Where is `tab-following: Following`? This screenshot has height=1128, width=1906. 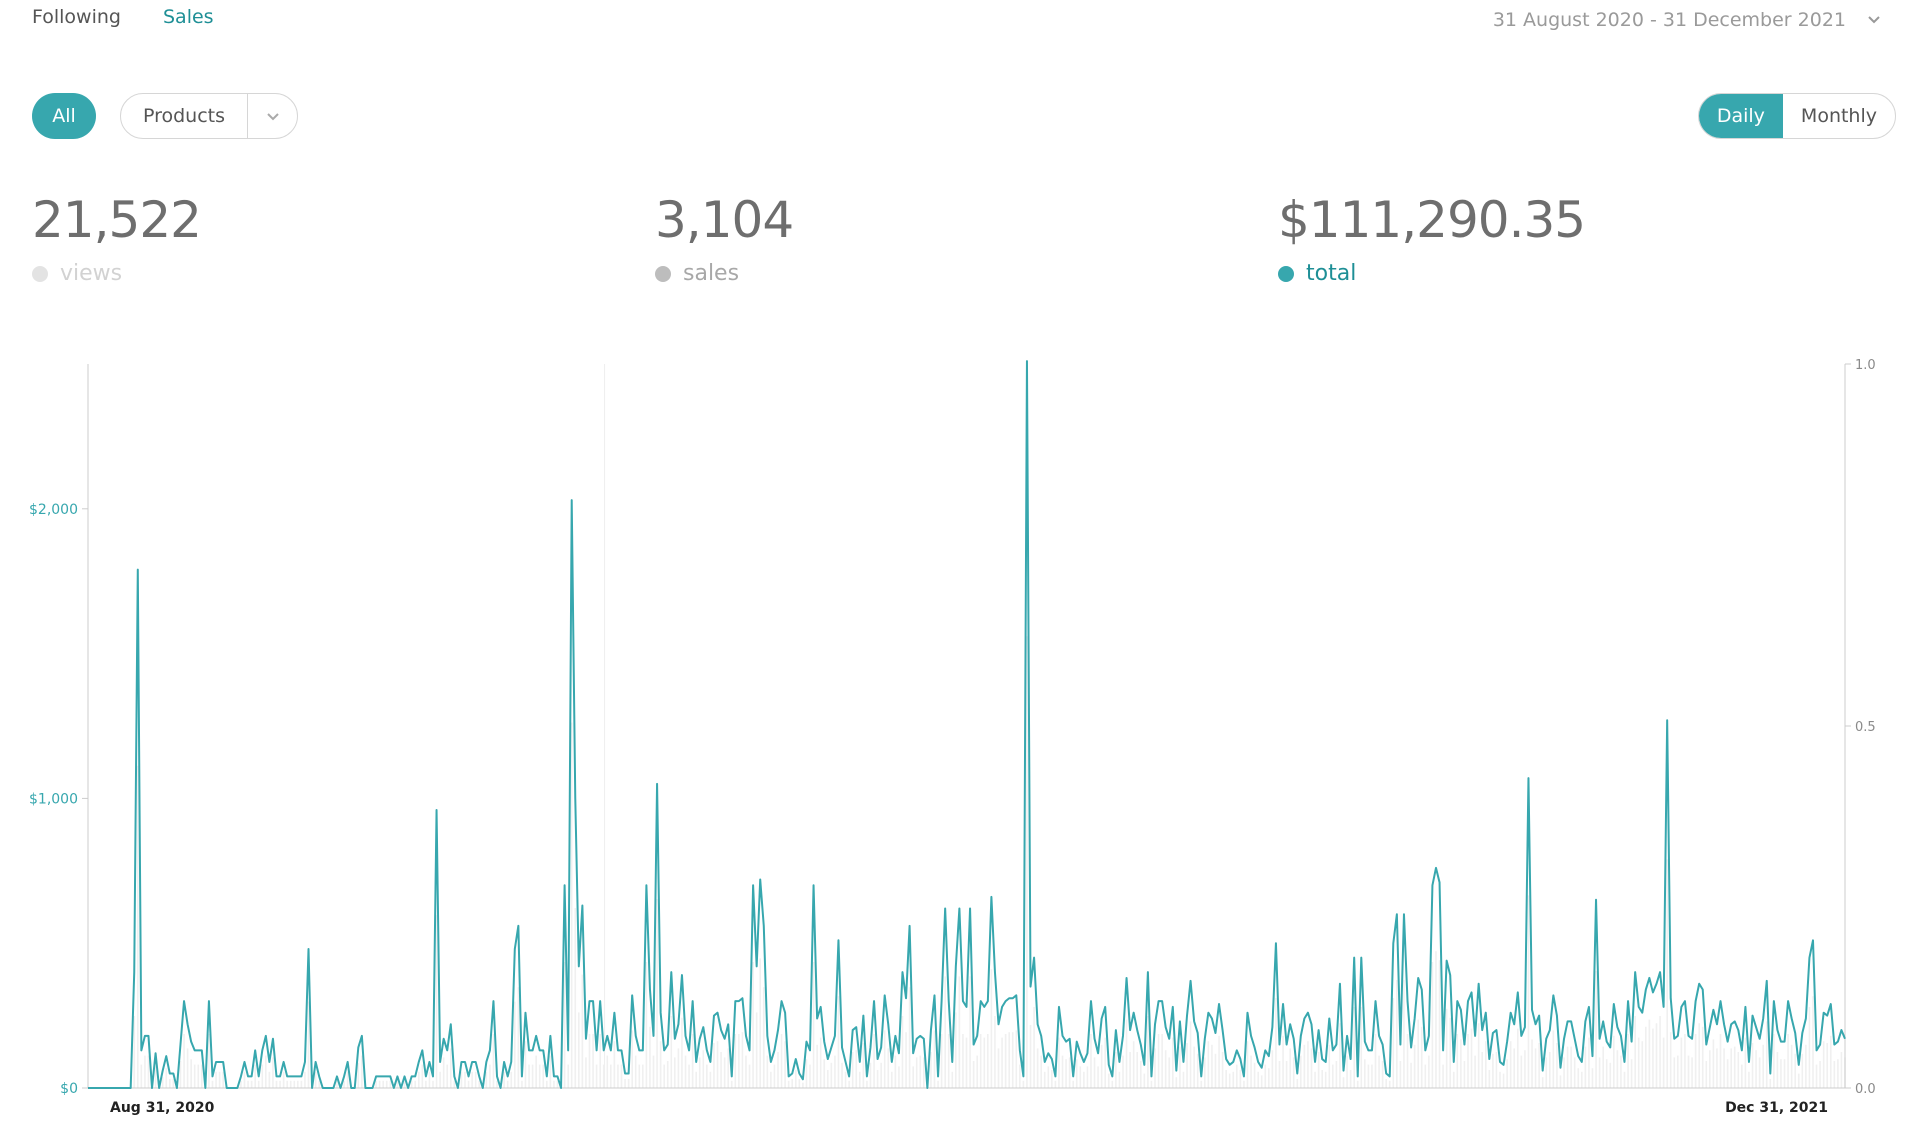
tab-following: Following is located at coordinates (76, 17).